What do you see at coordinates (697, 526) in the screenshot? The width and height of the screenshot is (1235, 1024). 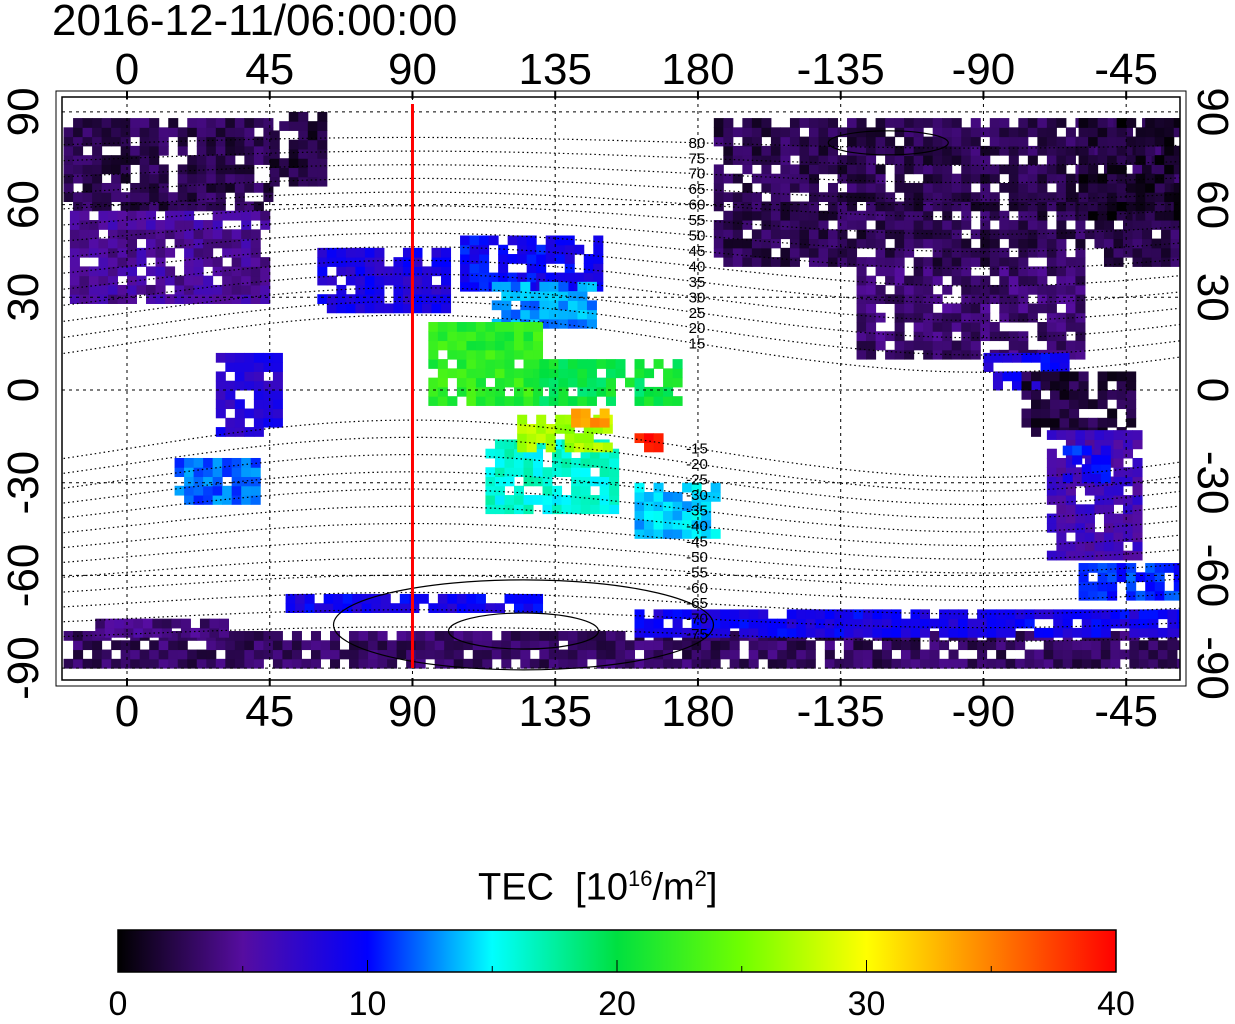 I see `contour-label: -40` at bounding box center [697, 526].